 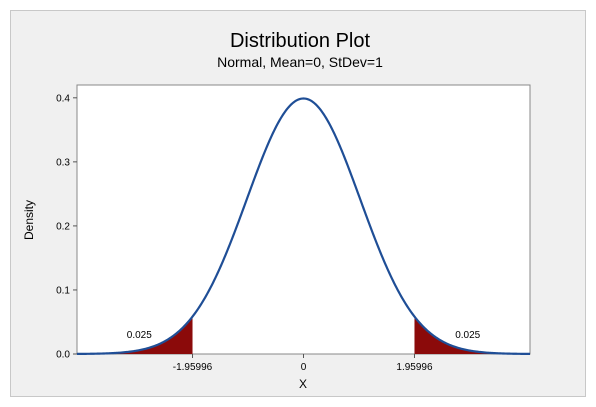 I want to click on x-tick-label: 0, so click(x=304, y=367).